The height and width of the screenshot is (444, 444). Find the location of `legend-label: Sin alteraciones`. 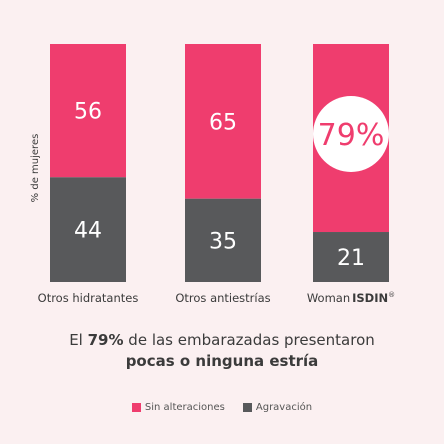

legend-label: Sin alteraciones is located at coordinates (184, 407).